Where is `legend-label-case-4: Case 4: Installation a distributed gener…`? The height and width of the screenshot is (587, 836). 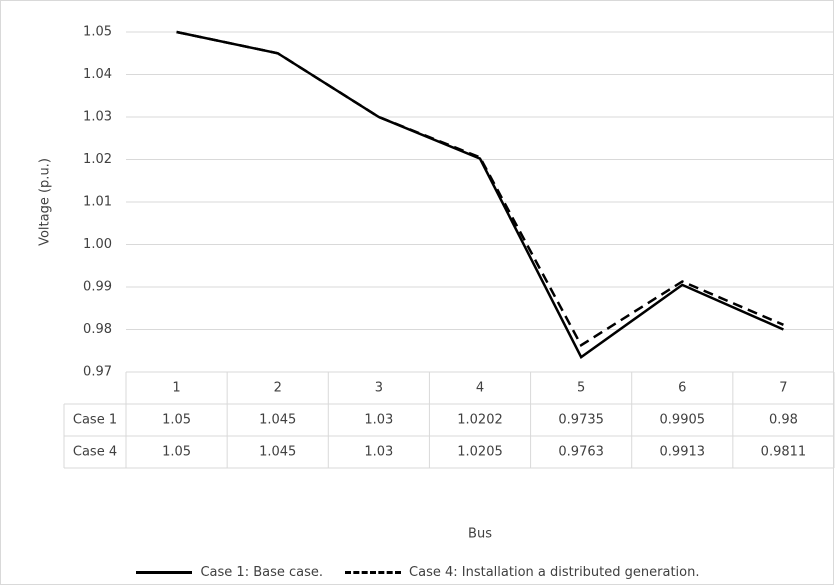
legend-label-case-4: Case 4: Installation a distributed gener… is located at coordinates (554, 572).